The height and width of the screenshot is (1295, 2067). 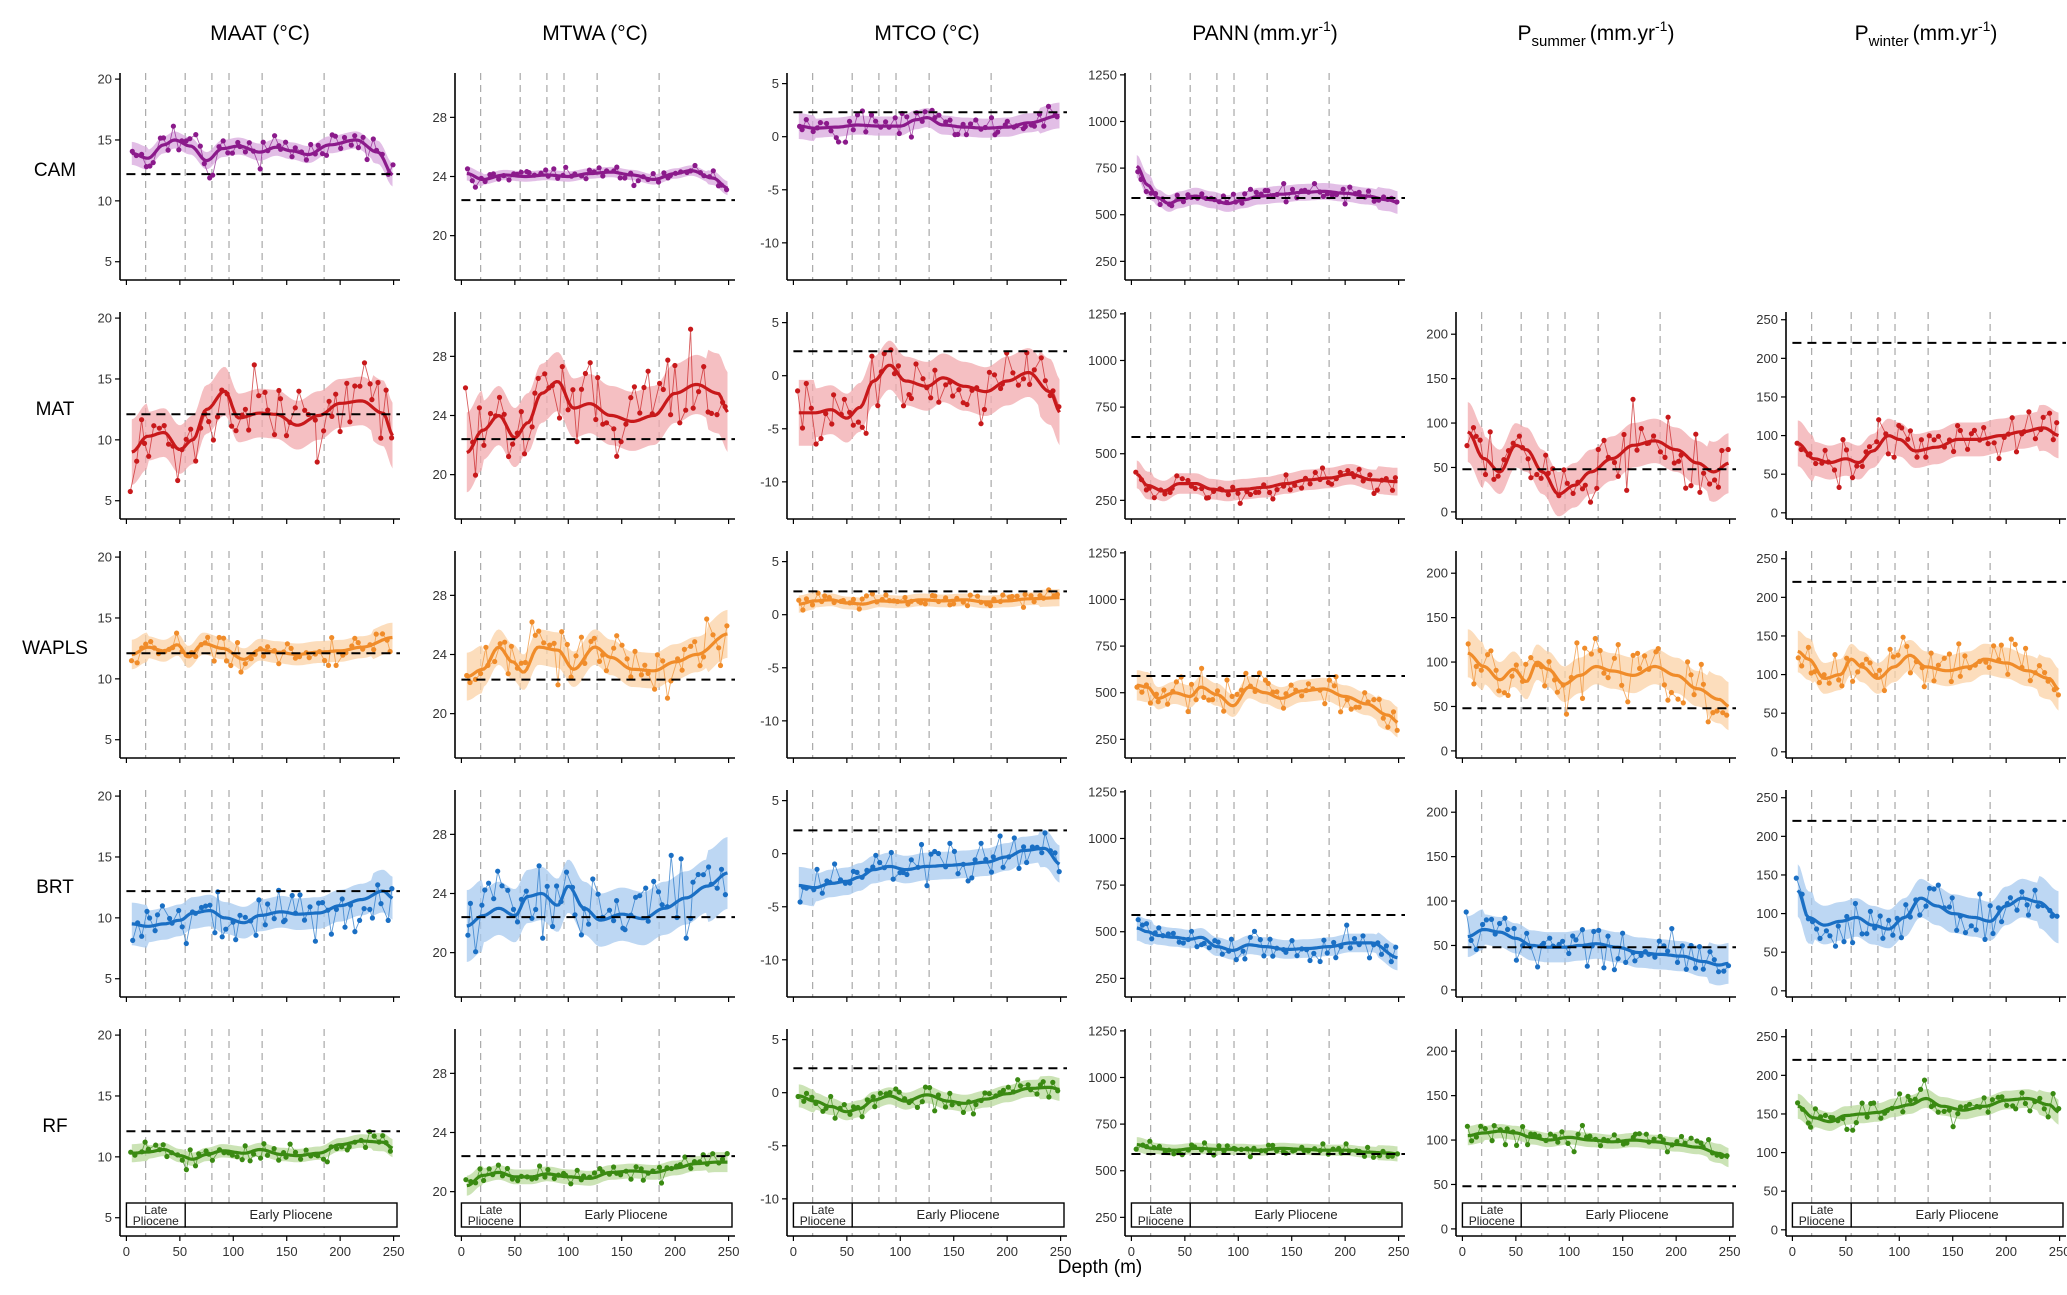 What do you see at coordinates (1581, 418) in the screenshot?
I see `panel-mat-psummer: 0 50 100 150 200` at bounding box center [1581, 418].